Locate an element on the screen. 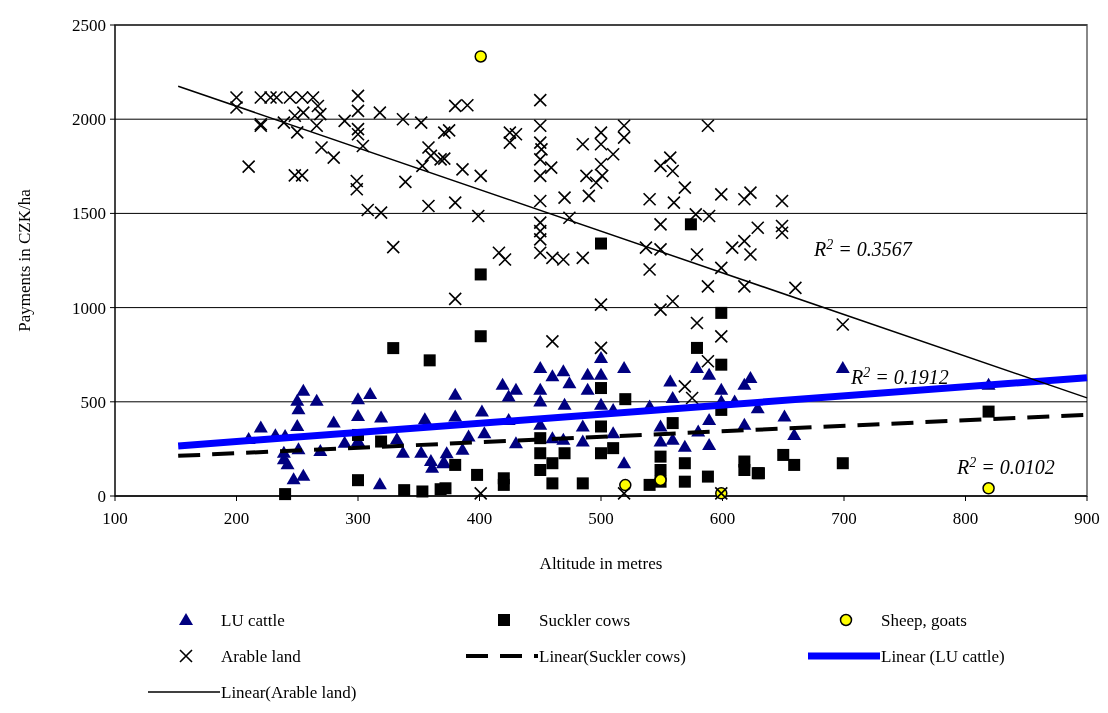 This screenshot has width=1108, height=713. y-tick-label: 2500 is located at coordinates (89, 25).